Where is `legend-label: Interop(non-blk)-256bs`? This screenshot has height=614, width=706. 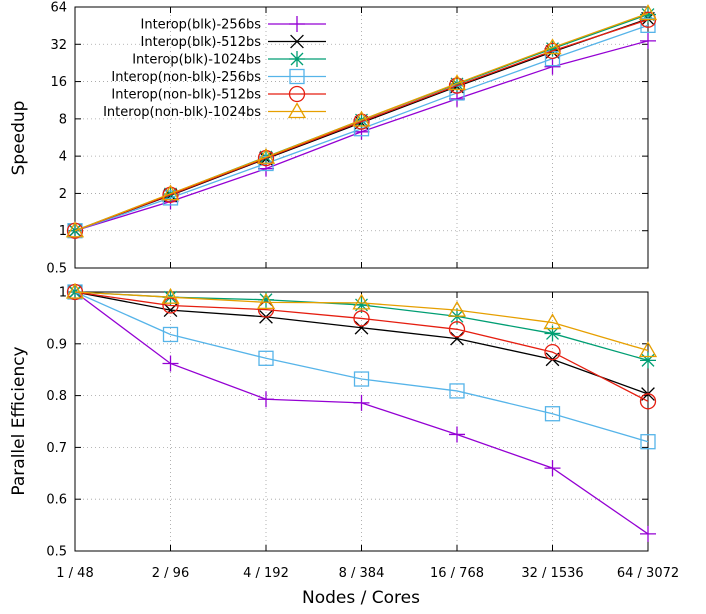
legend-label: Interop(non-blk)-256bs is located at coordinates (186, 77).